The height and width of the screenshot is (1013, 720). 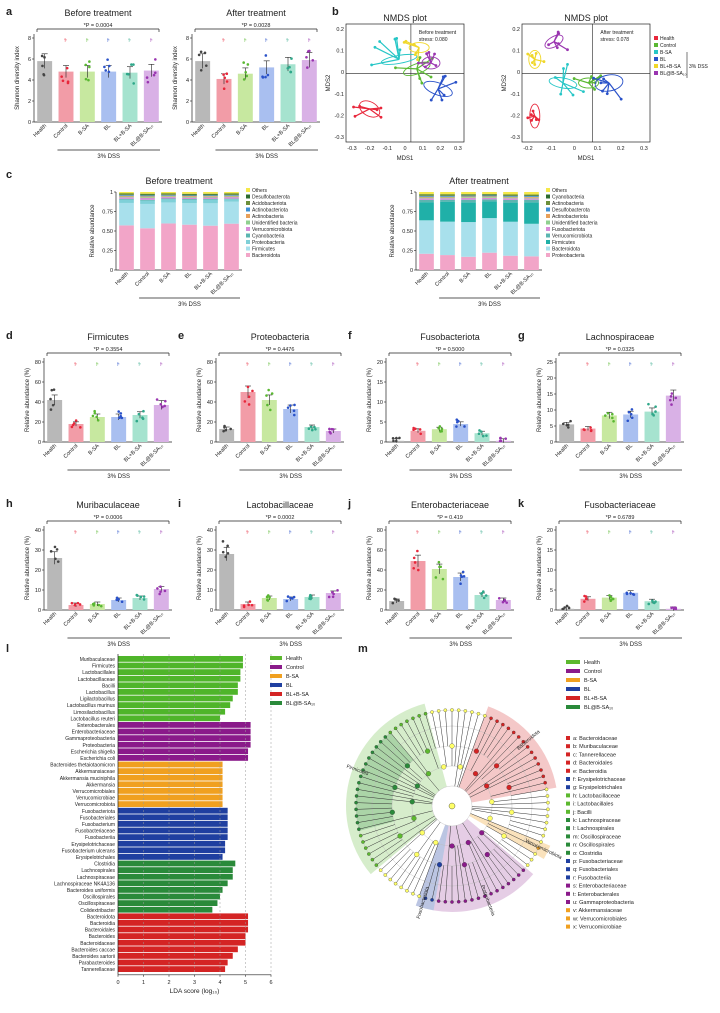 I want to click on y-tick-label: -0.1, so click(x=339, y=95).